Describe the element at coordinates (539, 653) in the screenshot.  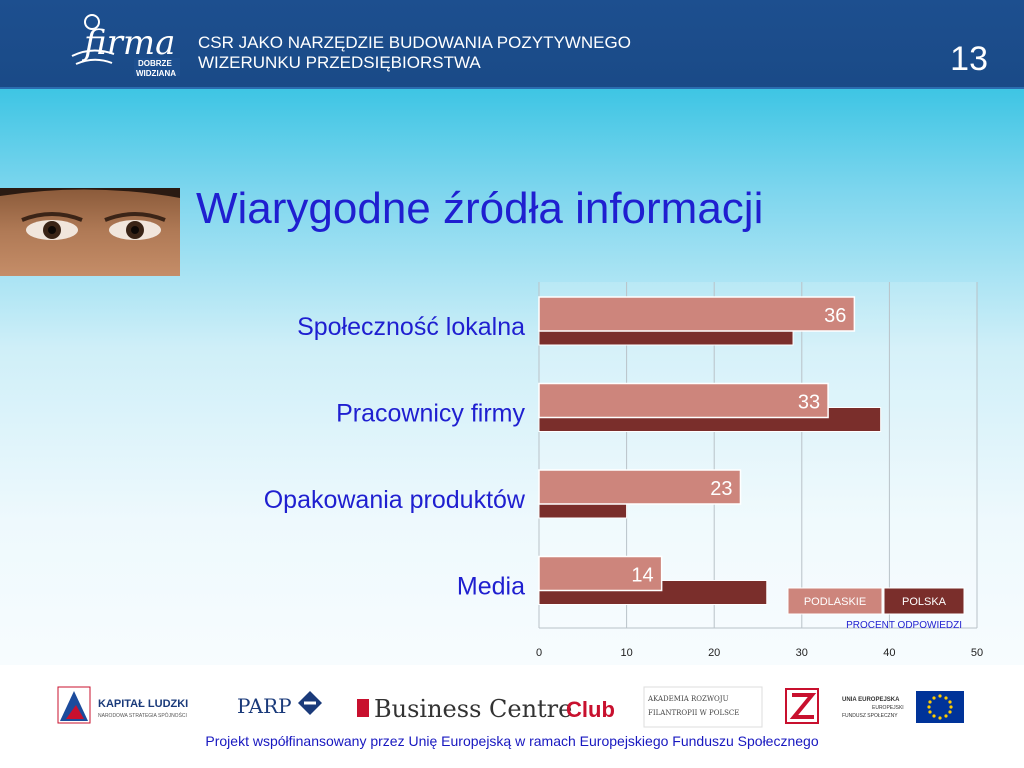
I see `x-tick-label: 0` at that location.